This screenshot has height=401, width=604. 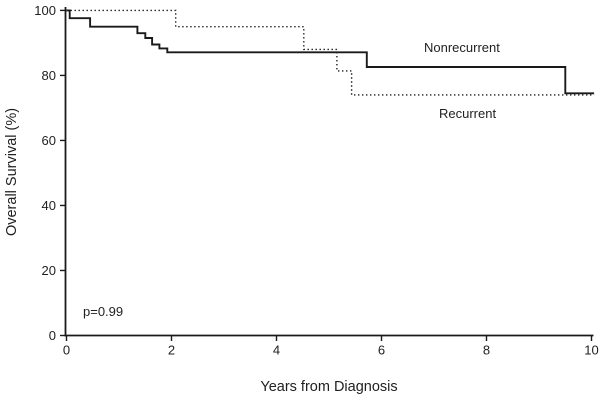 I want to click on series-label-nonrecurrent: Nonrecurrent, so click(x=462, y=47).